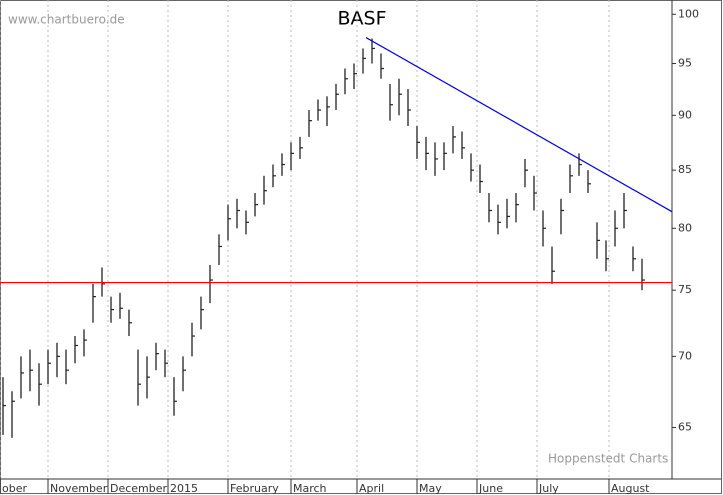 This screenshot has width=723, height=495. What do you see at coordinates (14, 488) in the screenshot?
I see `x-tick-label: ober` at bounding box center [14, 488].